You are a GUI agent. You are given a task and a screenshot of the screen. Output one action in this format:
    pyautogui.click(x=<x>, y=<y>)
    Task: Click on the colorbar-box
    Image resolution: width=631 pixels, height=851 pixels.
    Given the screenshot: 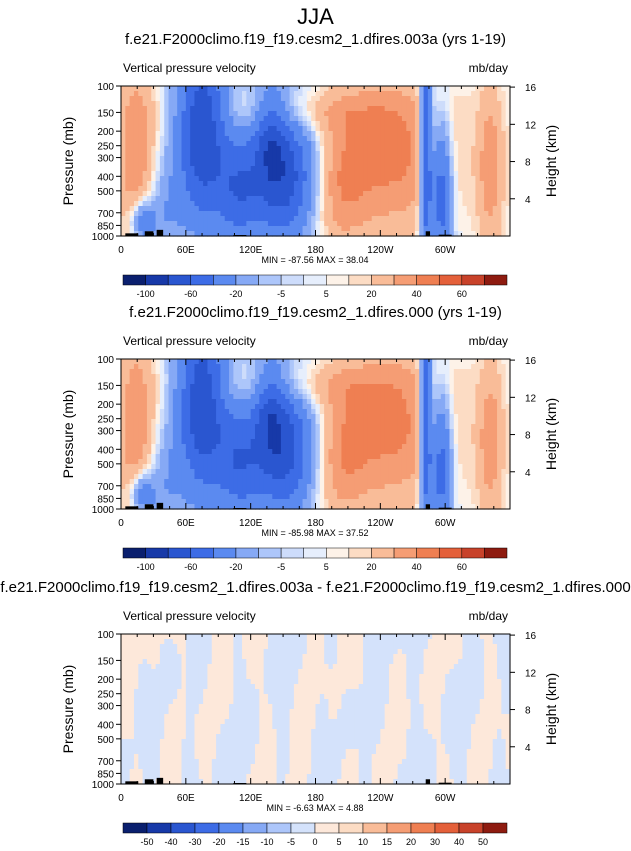 What is the action you would take?
    pyautogui.click(x=405, y=280)
    